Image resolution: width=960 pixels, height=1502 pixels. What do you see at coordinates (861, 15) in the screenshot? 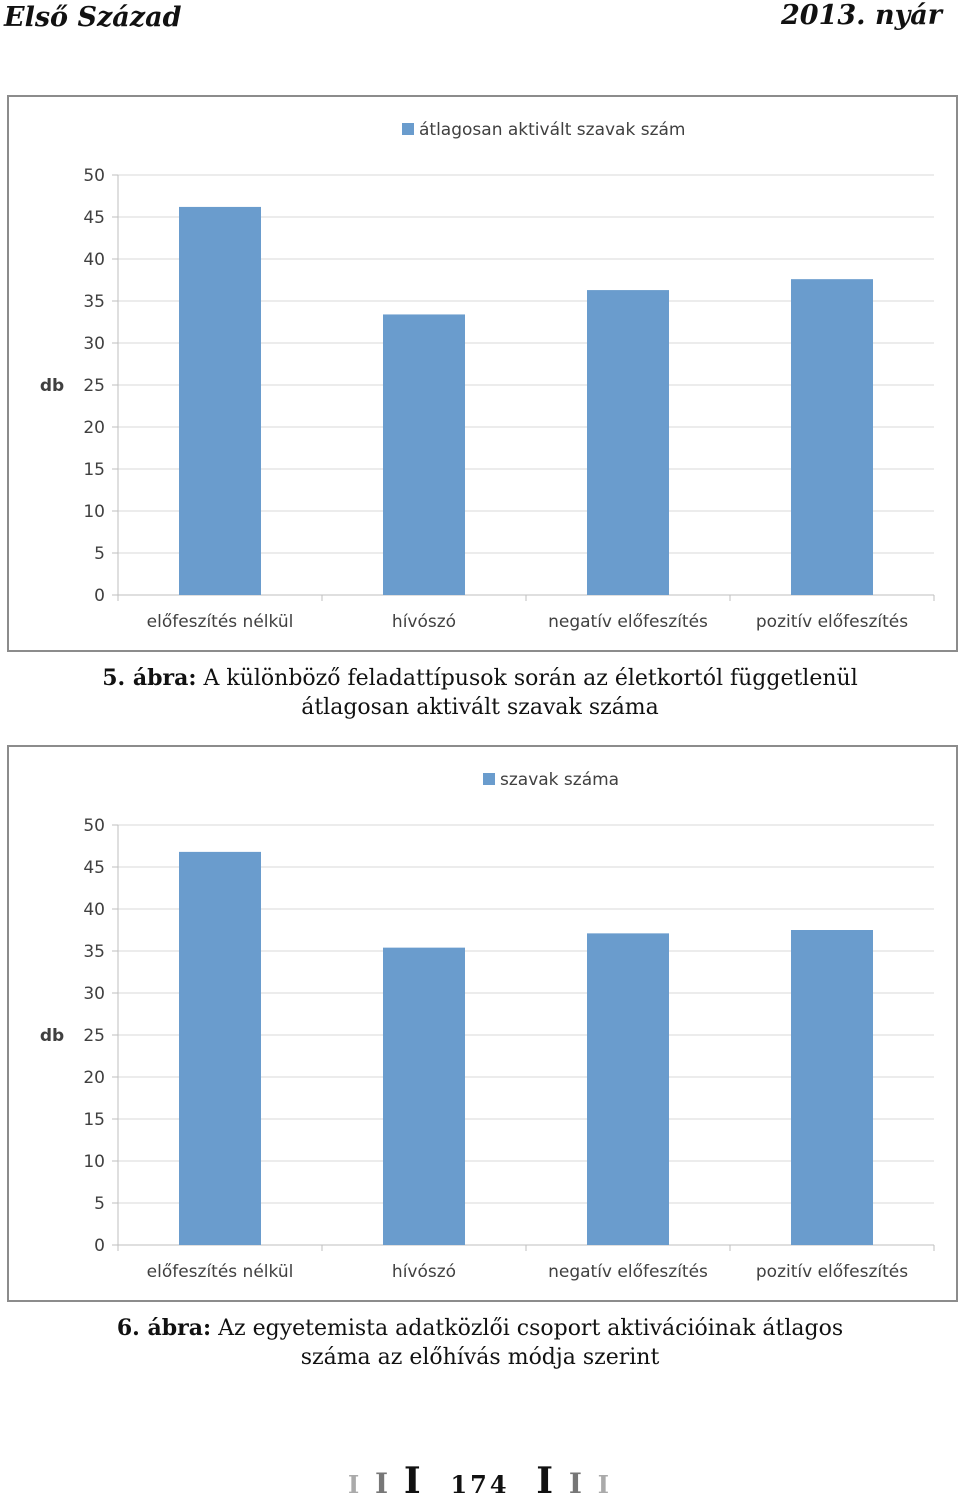
I see `issue-date: 2013. nyár` at bounding box center [861, 15].